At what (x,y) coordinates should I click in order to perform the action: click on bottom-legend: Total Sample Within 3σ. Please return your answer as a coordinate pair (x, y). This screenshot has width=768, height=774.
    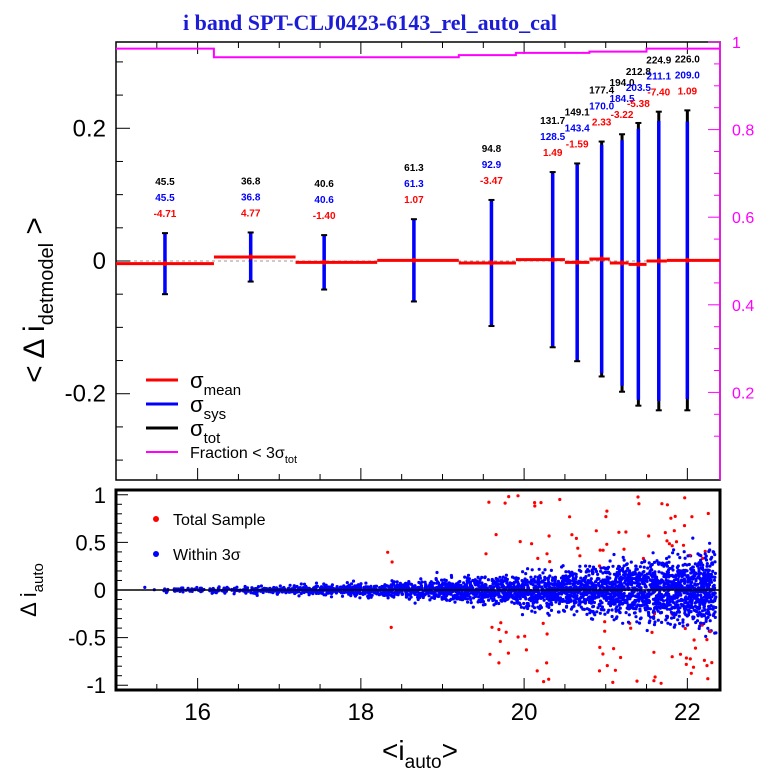
    Looking at the image, I should click on (209, 538).